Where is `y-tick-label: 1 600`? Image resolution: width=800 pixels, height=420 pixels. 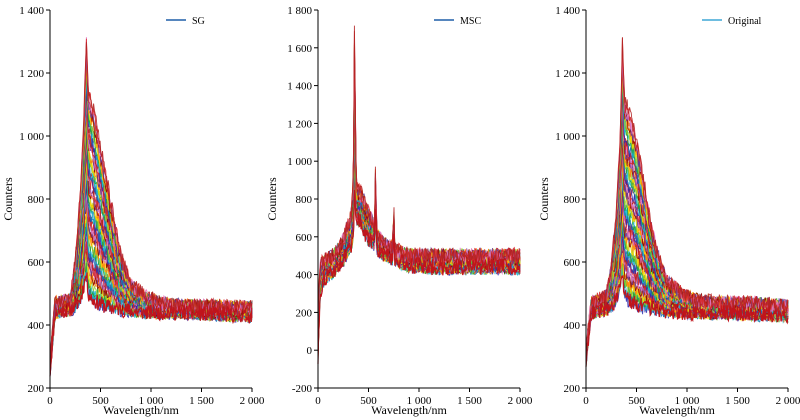 y-tick-label: 1 600 is located at coordinates (299, 49).